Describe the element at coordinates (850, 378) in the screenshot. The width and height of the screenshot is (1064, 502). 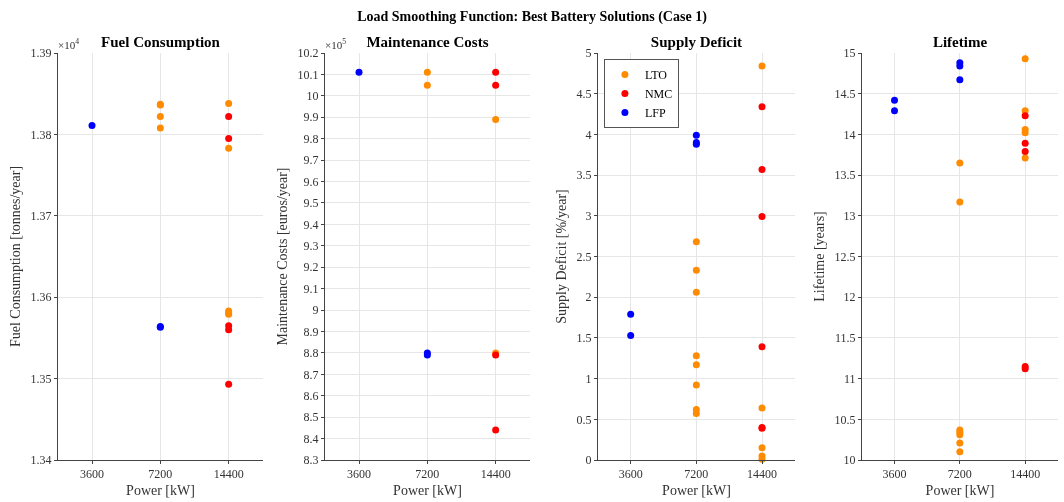
I see `y-tick-label: 11` at that location.